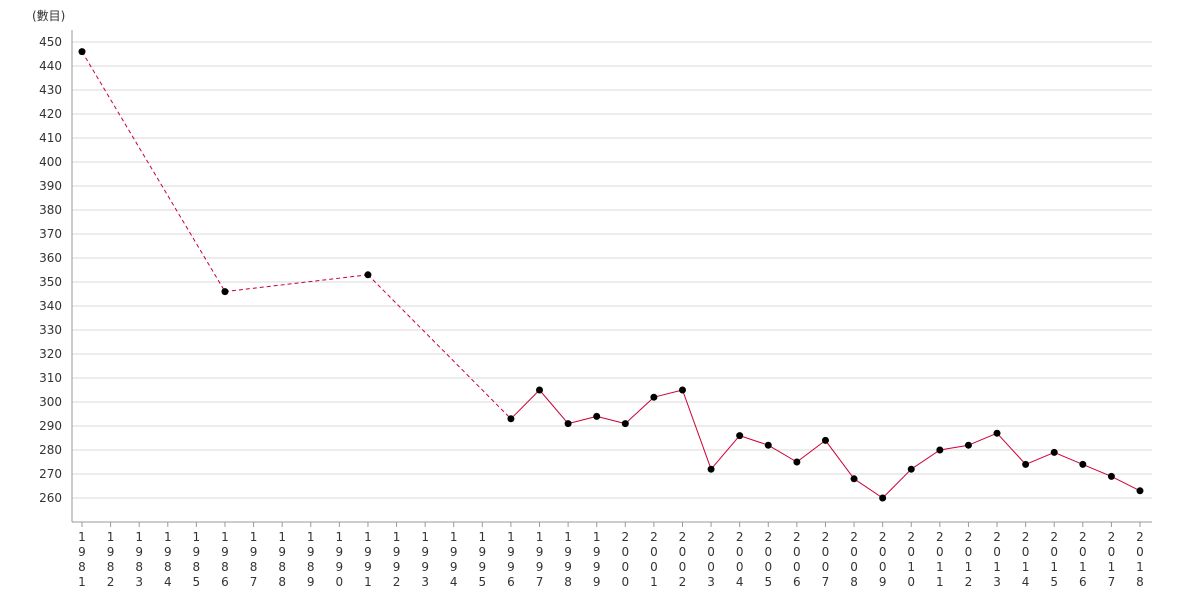 The height and width of the screenshot is (600, 1180). I want to click on y-tick-label: 340, so click(50, 306).